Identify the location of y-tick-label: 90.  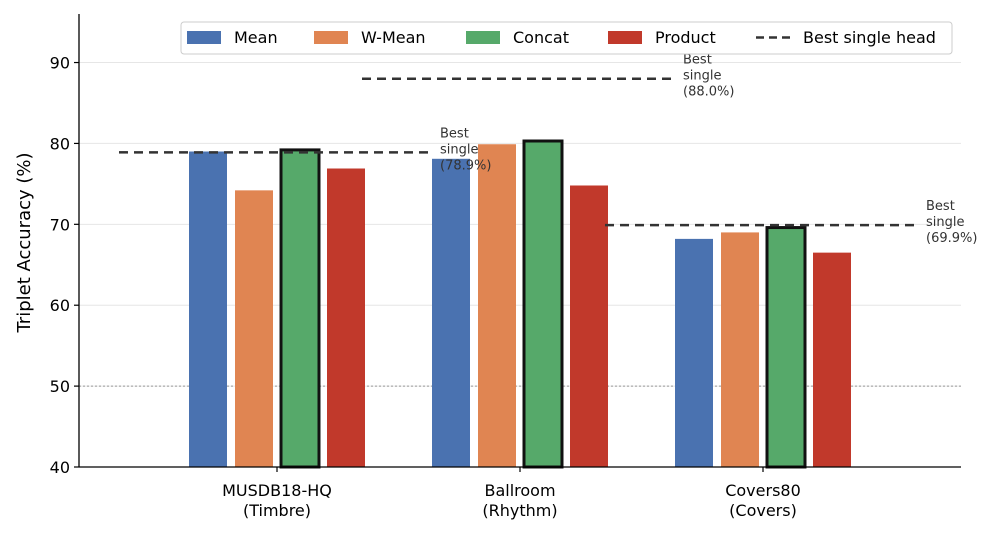
(60, 63).